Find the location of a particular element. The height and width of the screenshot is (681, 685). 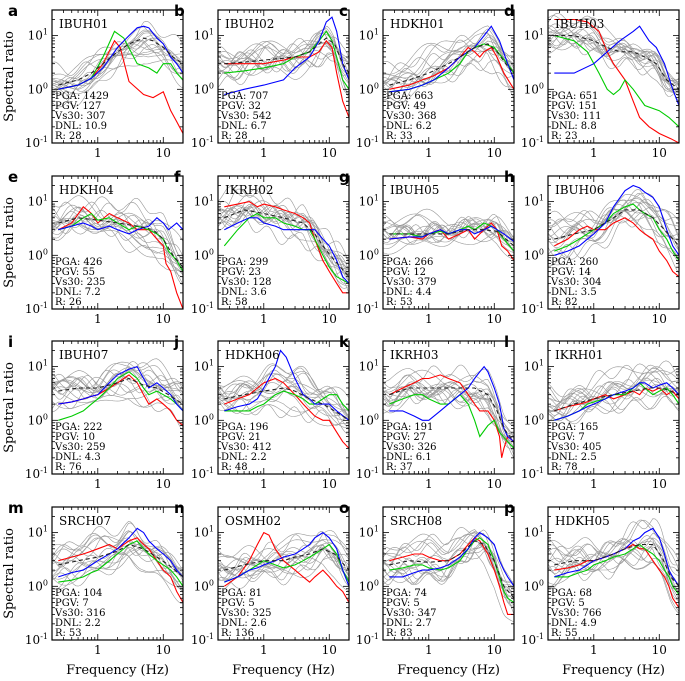

station-label: IKRH01 is located at coordinates (579, 355).